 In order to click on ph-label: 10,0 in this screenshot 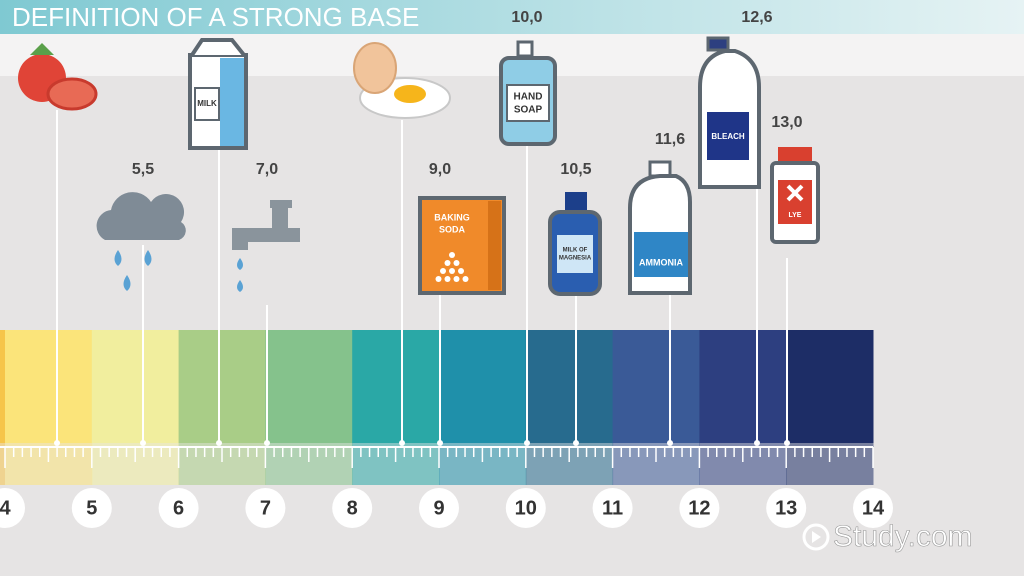, I will do `click(526, 17)`.